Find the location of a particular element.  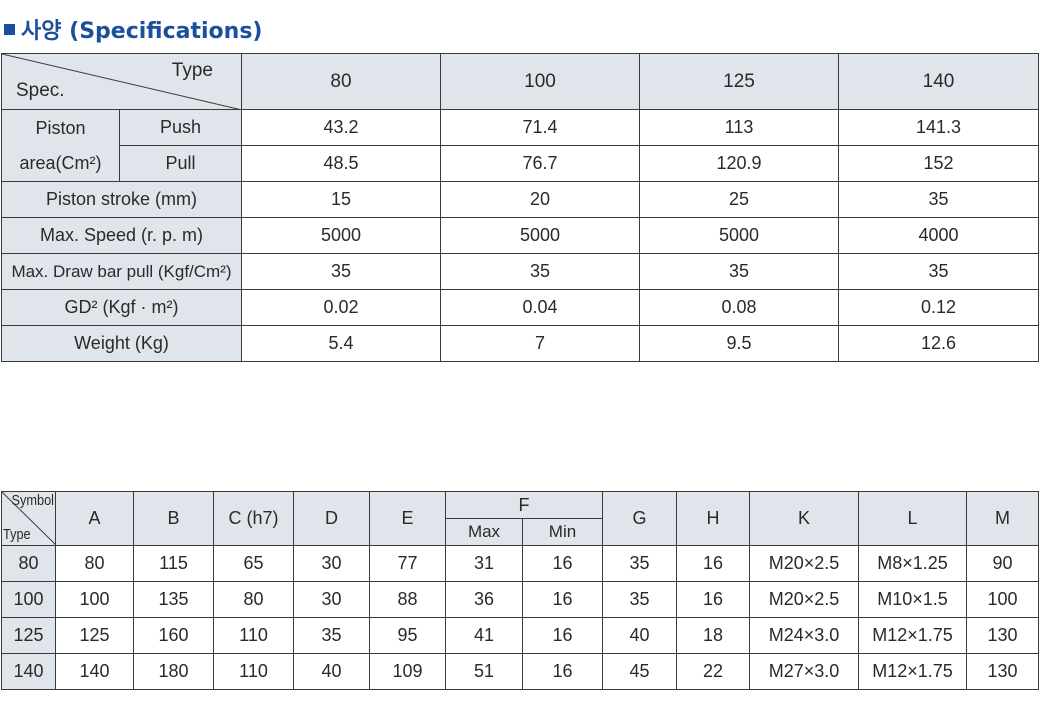

spec-value: 20 is located at coordinates (540, 199).